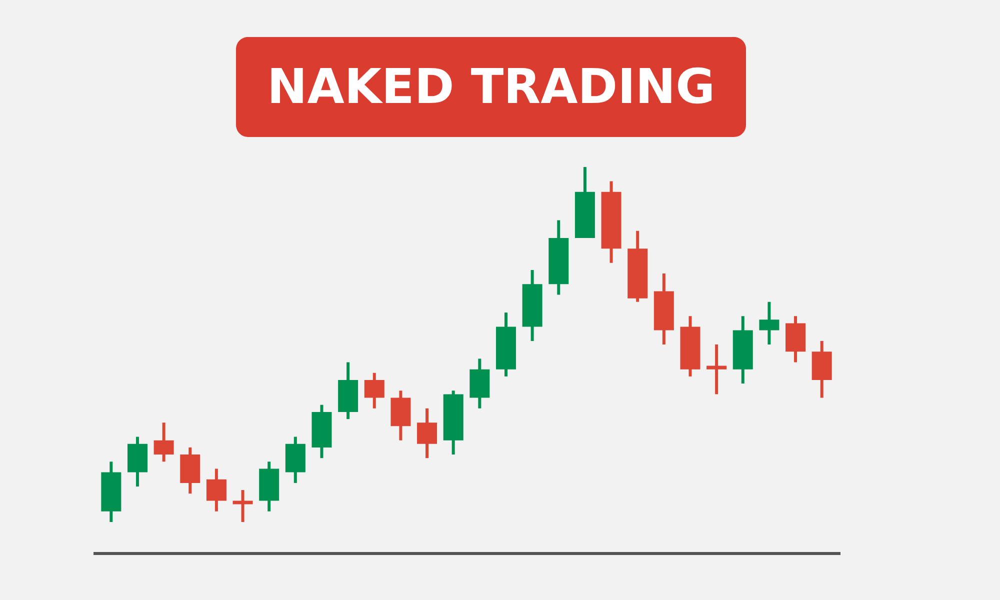 The height and width of the screenshot is (600, 1000). Describe the element at coordinates (491, 87) in the screenshot. I see `chart-title: NAKED TRADING` at that location.